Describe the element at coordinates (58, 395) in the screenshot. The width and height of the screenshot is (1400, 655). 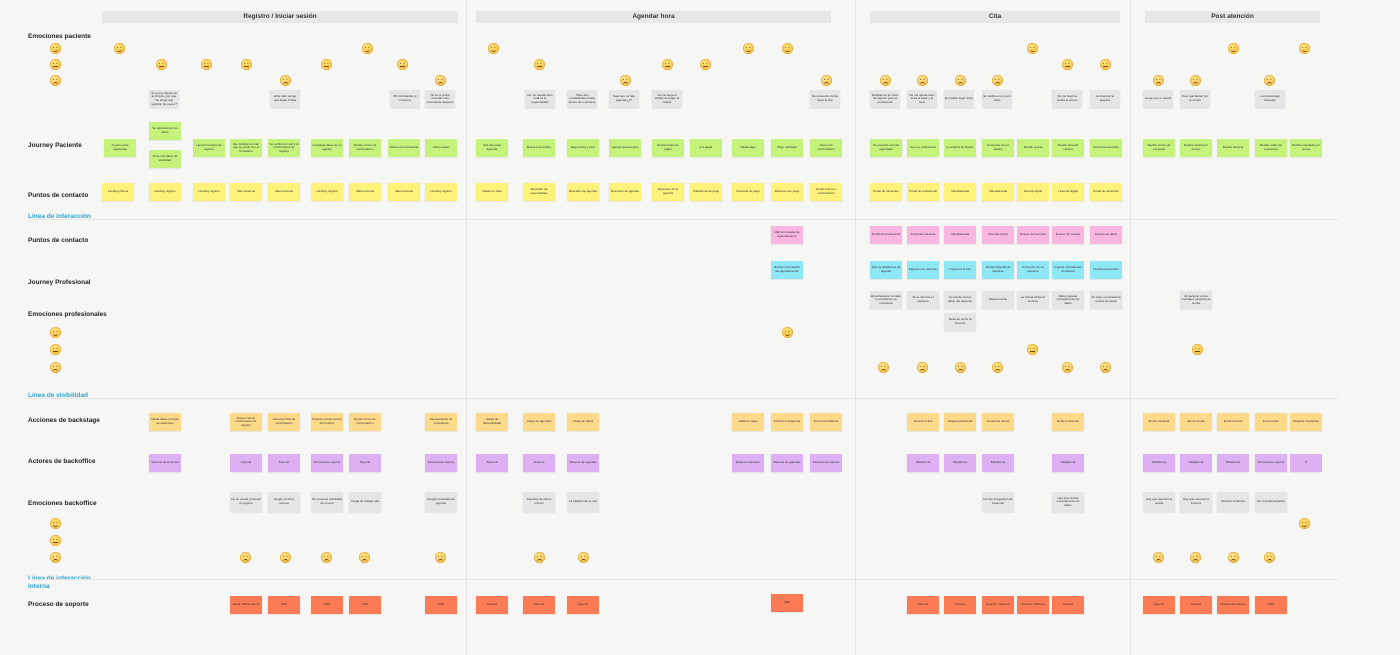
I see `line-of-visibility-label: Línea de visibilidad` at that location.